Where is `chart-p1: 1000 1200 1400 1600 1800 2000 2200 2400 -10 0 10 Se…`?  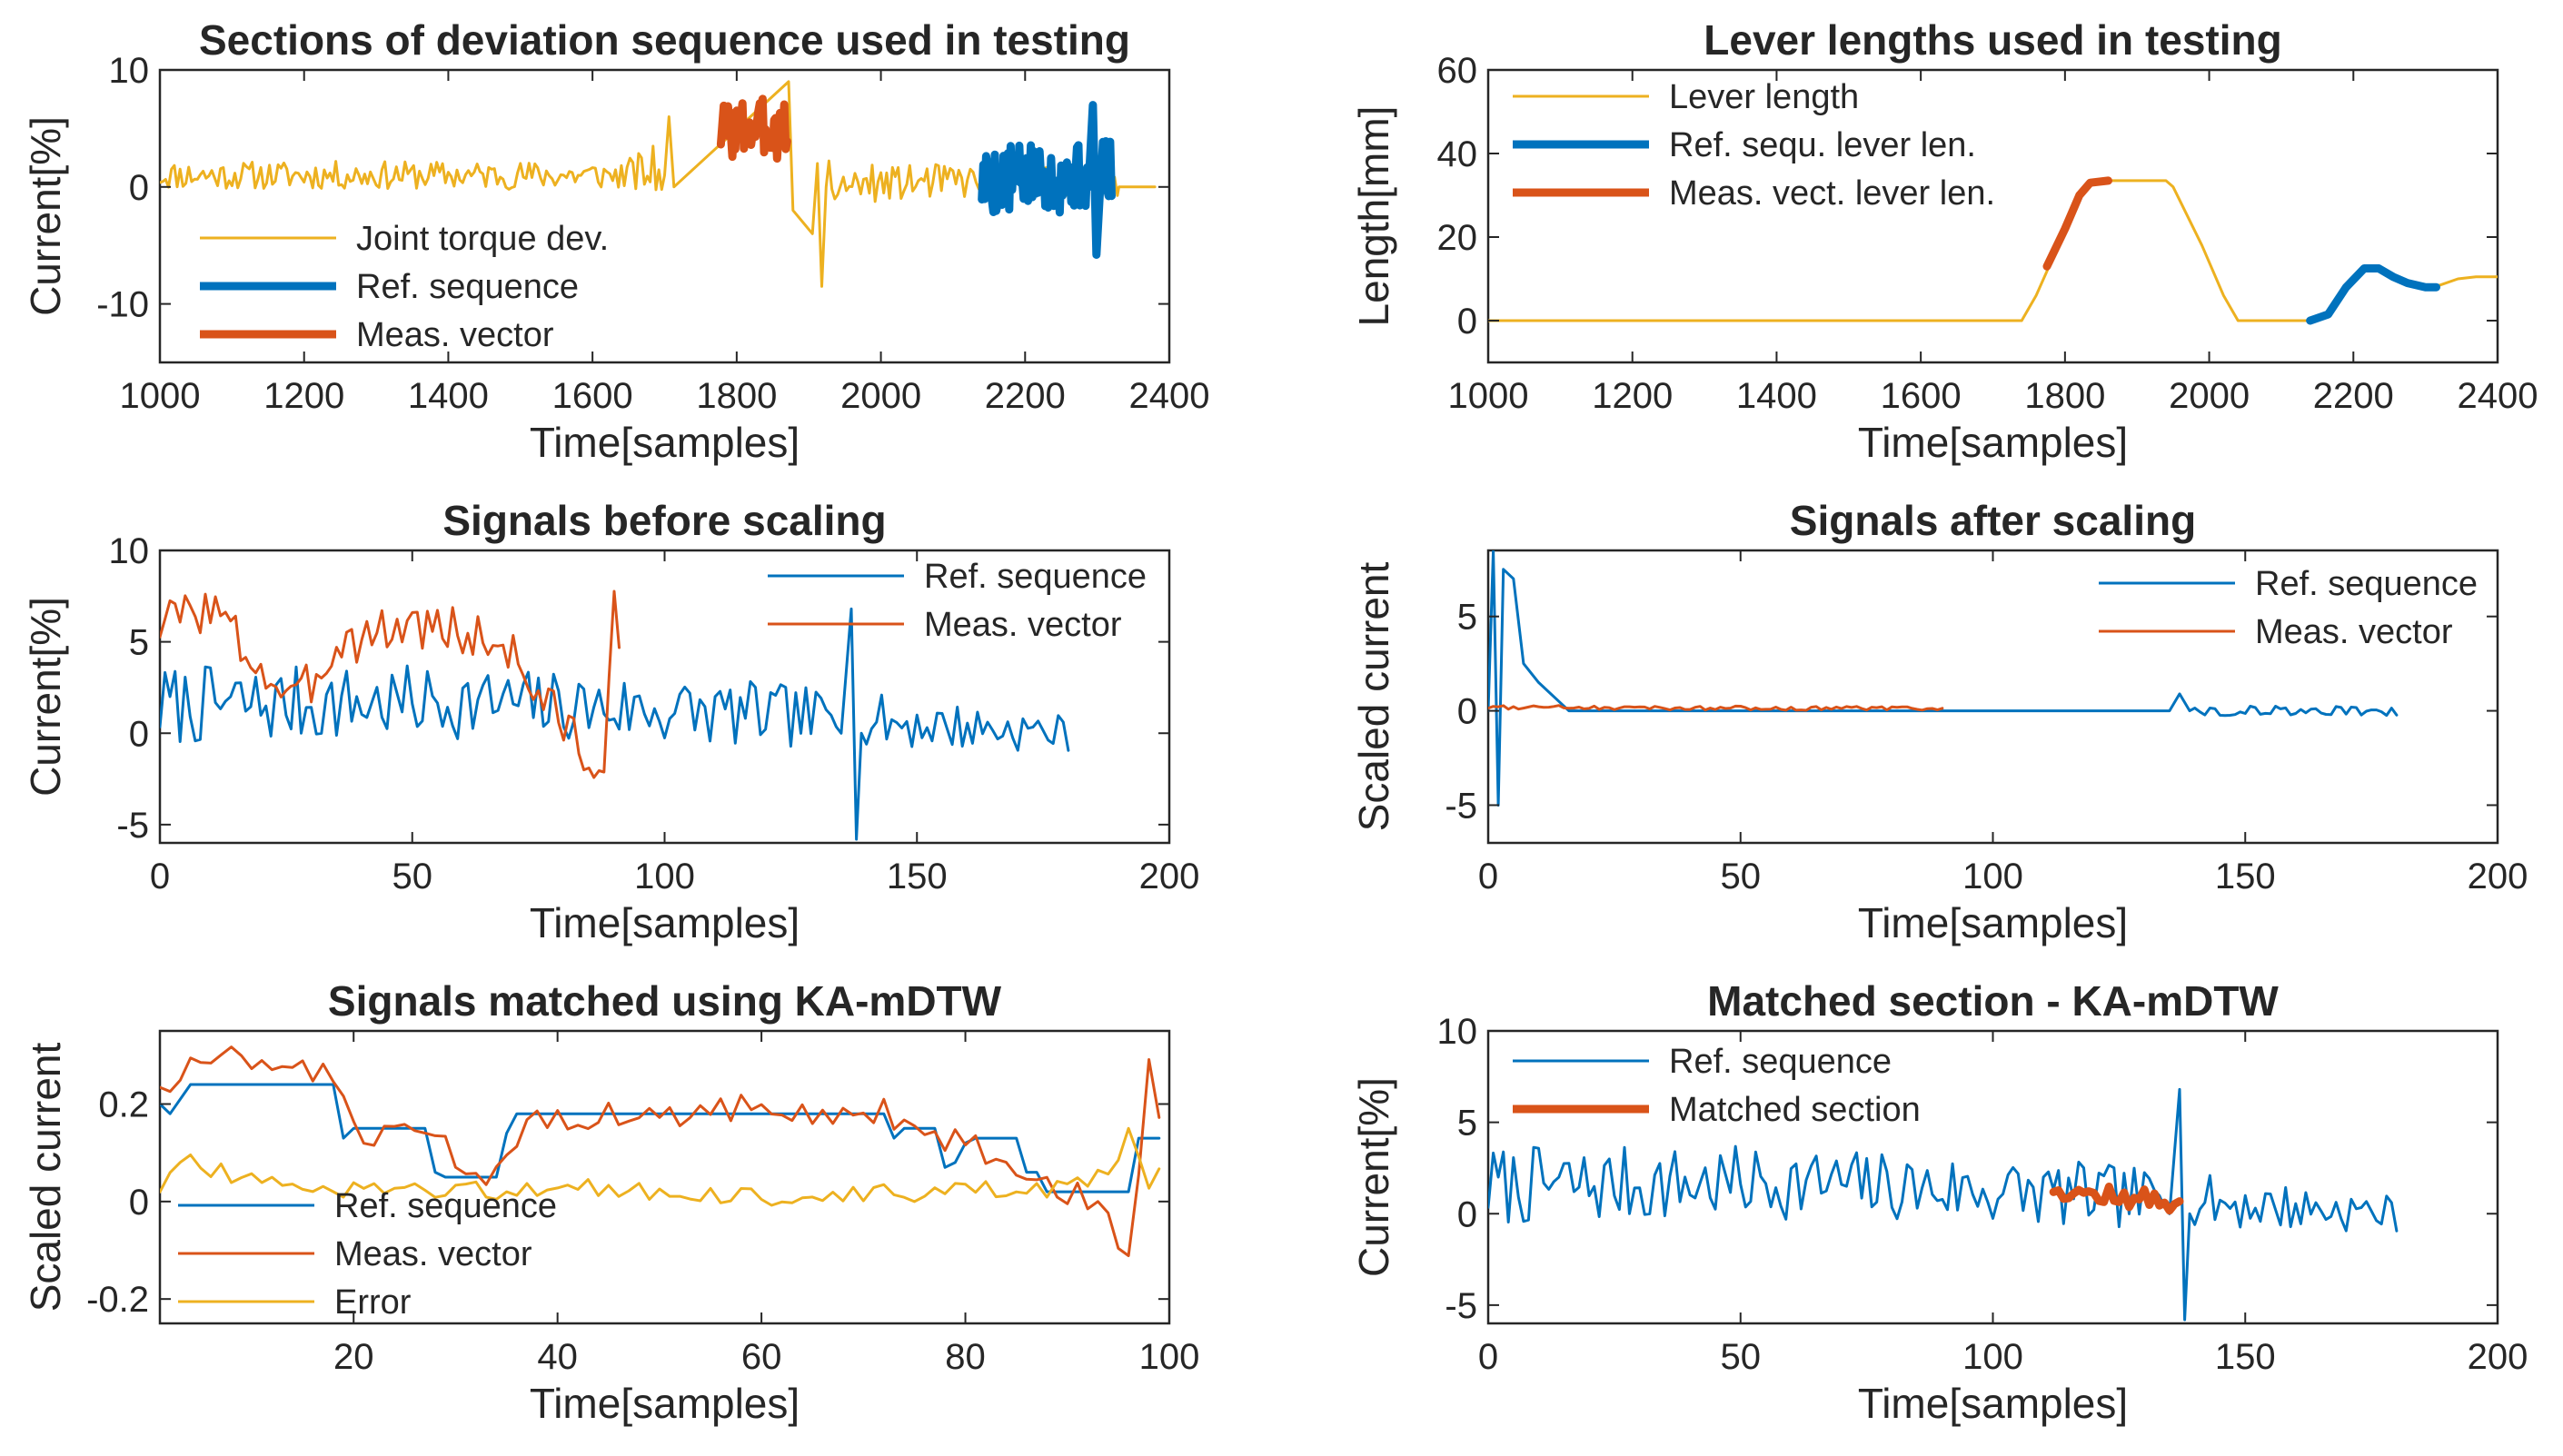
chart-p1: 1000 1200 1400 1600 1800 2000 2200 2400 -10 0 10 Se… is located at coordinates (615, 241).